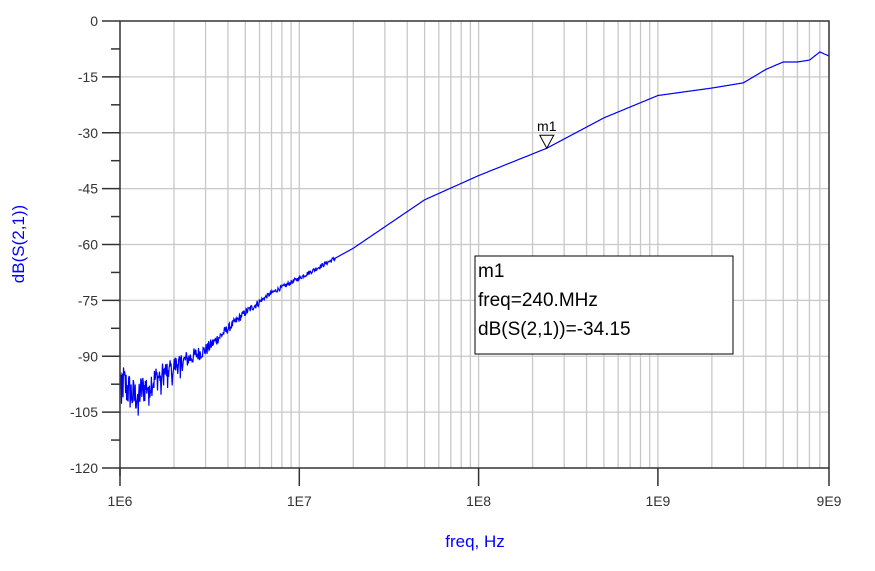 The height and width of the screenshot is (571, 875). I want to click on y-tick-label: -90, so click(88, 356).